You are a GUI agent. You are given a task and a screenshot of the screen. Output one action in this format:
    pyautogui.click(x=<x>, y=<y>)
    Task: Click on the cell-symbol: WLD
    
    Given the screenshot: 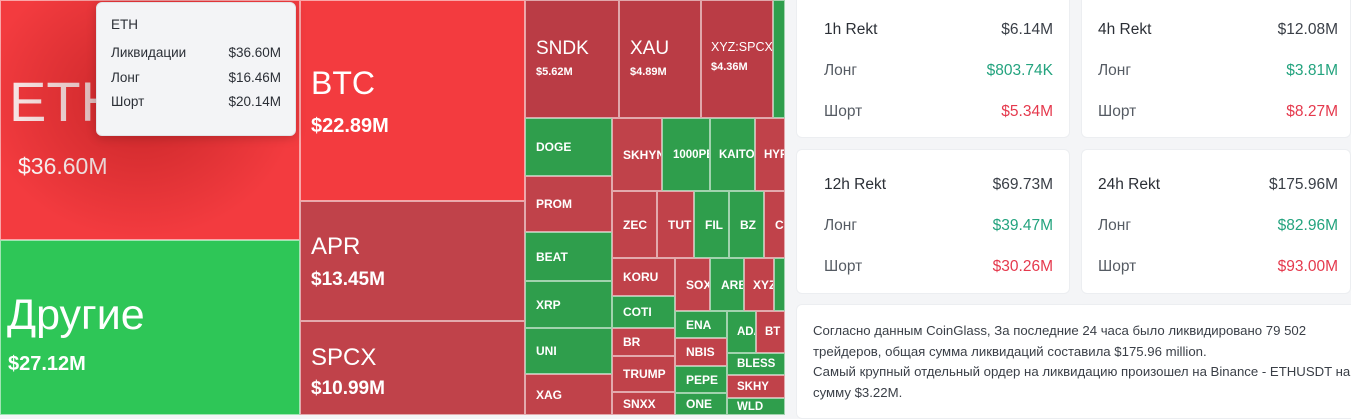 What is the action you would take?
    pyautogui.click(x=750, y=407)
    